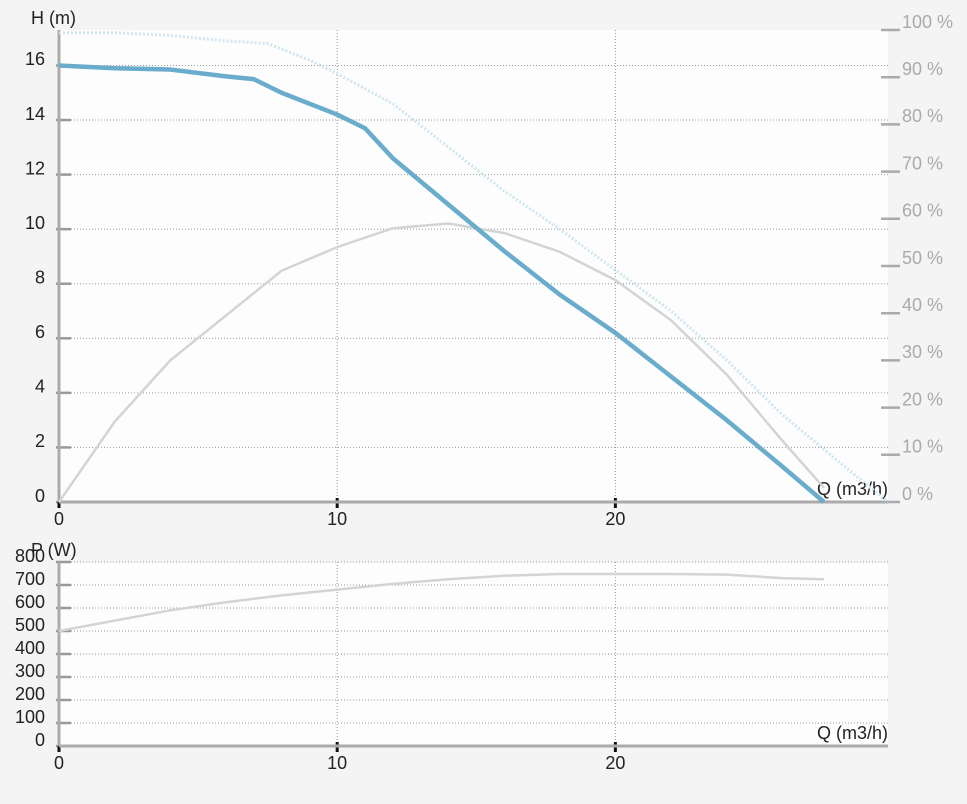  Describe the element at coordinates (40, 332) in the screenshot. I see `y-tick-label: 6` at that location.